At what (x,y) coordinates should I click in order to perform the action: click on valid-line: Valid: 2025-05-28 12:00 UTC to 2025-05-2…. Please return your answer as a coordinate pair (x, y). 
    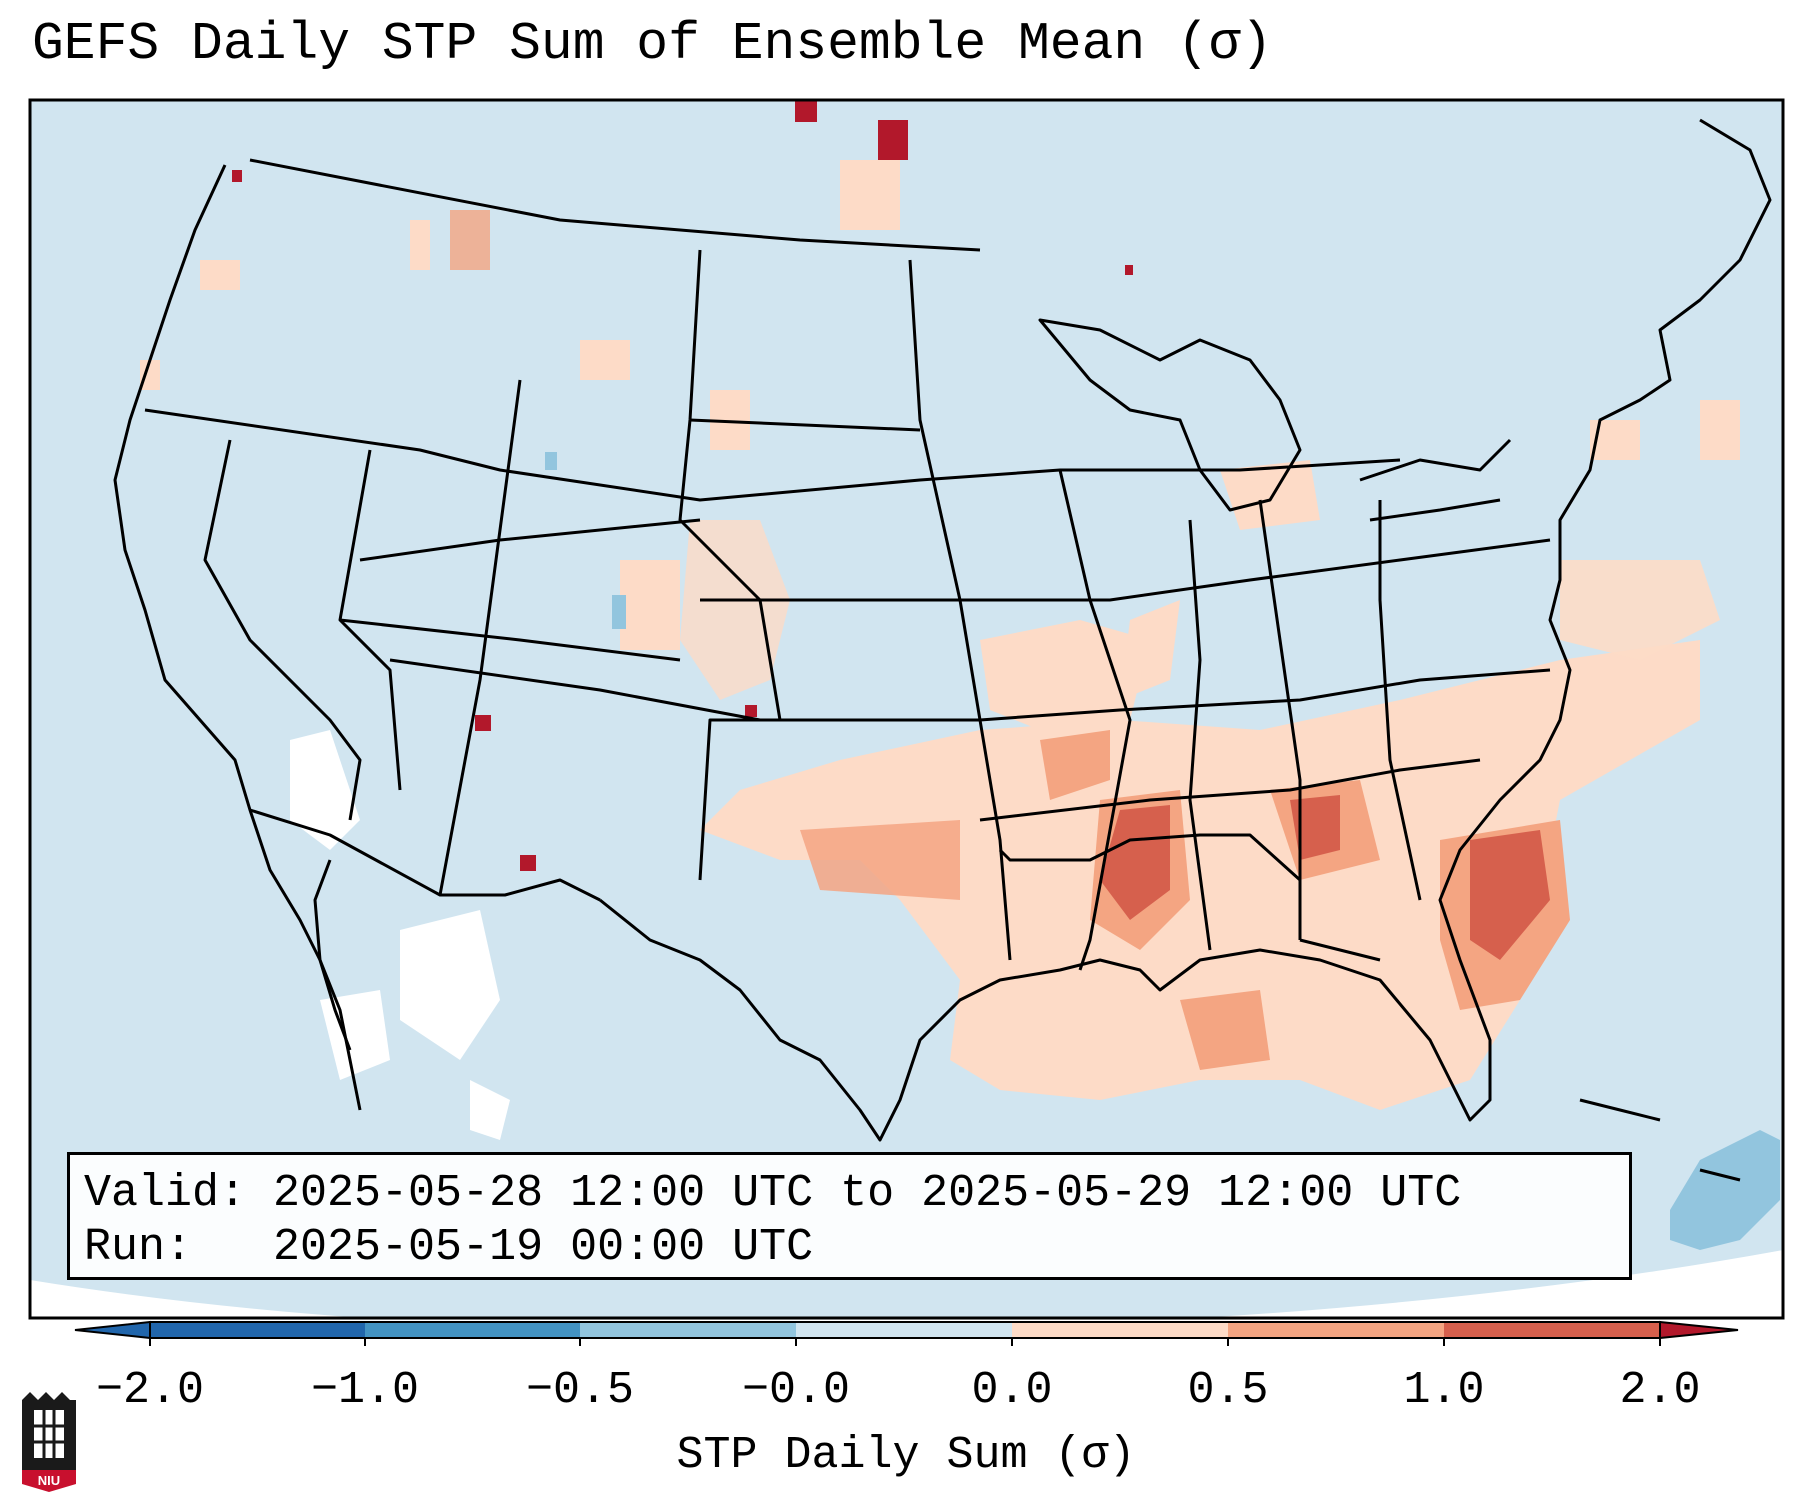
    Looking at the image, I should click on (773, 1193).